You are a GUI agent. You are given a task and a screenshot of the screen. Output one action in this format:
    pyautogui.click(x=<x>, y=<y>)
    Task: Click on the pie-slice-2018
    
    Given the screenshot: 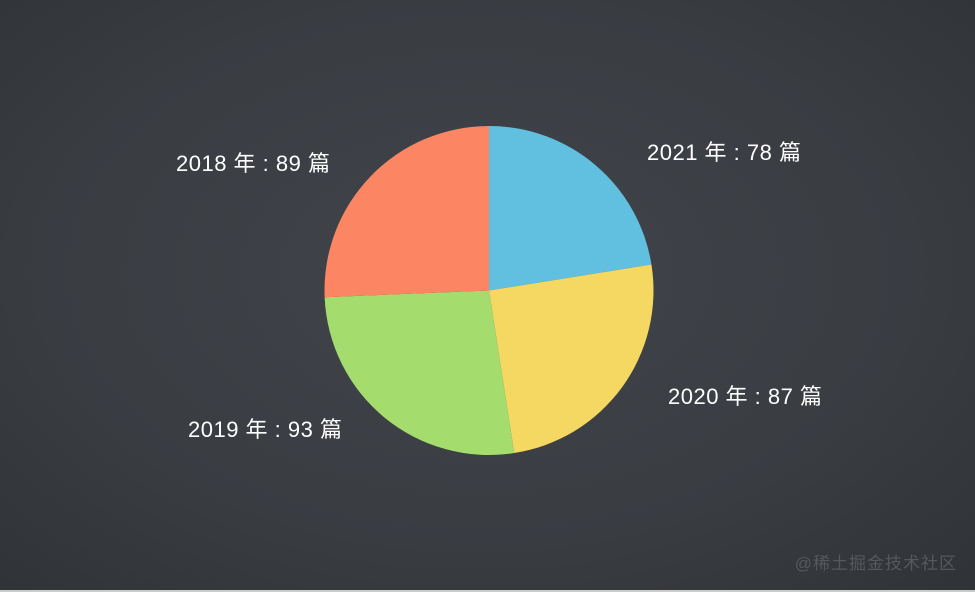 What is the action you would take?
    pyautogui.click(x=406, y=212)
    